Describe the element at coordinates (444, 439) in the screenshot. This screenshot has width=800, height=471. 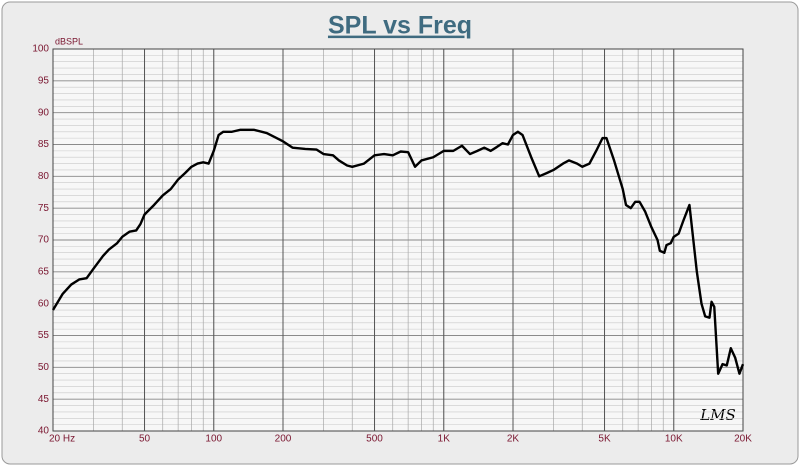
I see `x-tick-label: 1K` at that location.